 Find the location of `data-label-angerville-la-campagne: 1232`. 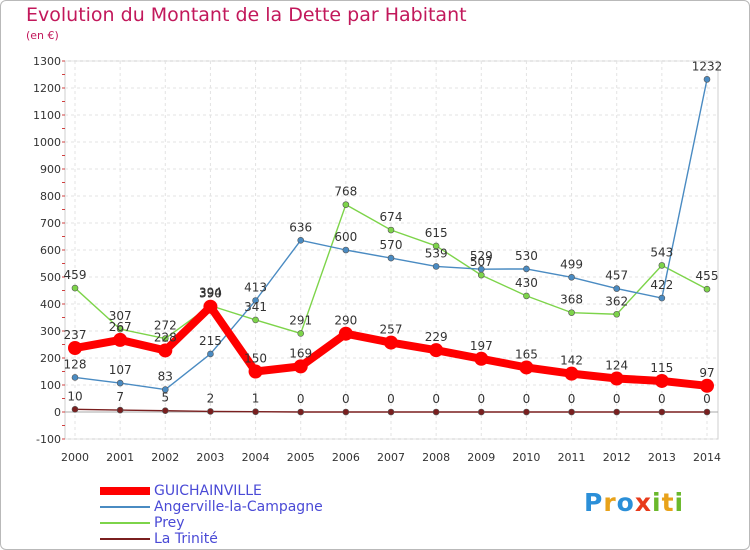

data-label-angerville-la-campagne: 1232 is located at coordinates (707, 66).